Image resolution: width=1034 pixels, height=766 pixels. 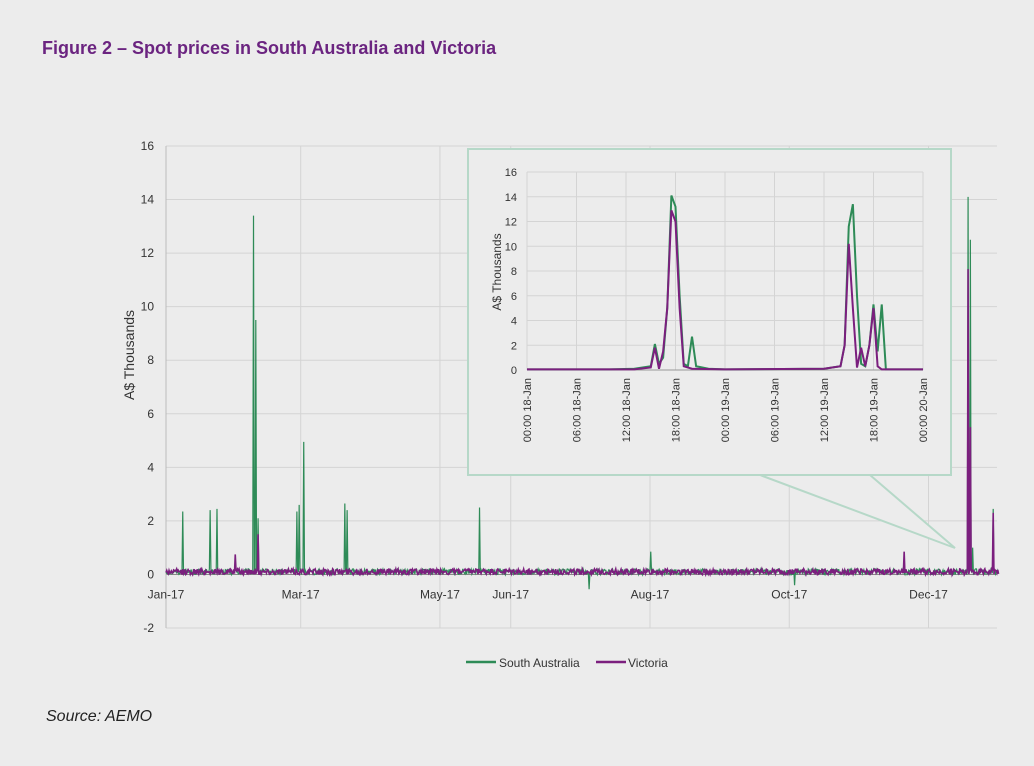 I want to click on y-tick-label: 4, so click(x=150, y=467).